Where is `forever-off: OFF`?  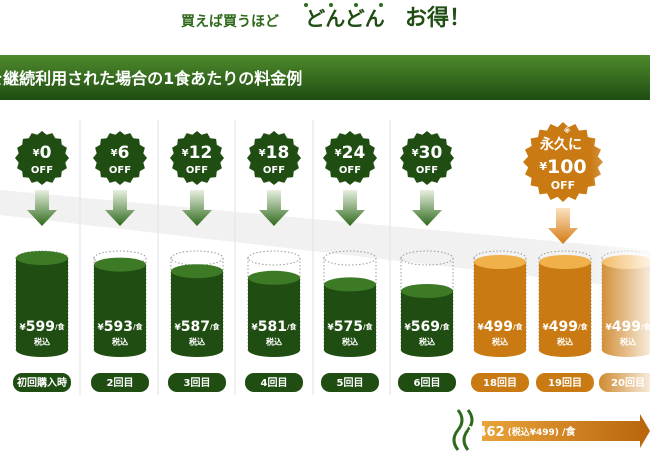 forever-off: OFF is located at coordinates (563, 185).